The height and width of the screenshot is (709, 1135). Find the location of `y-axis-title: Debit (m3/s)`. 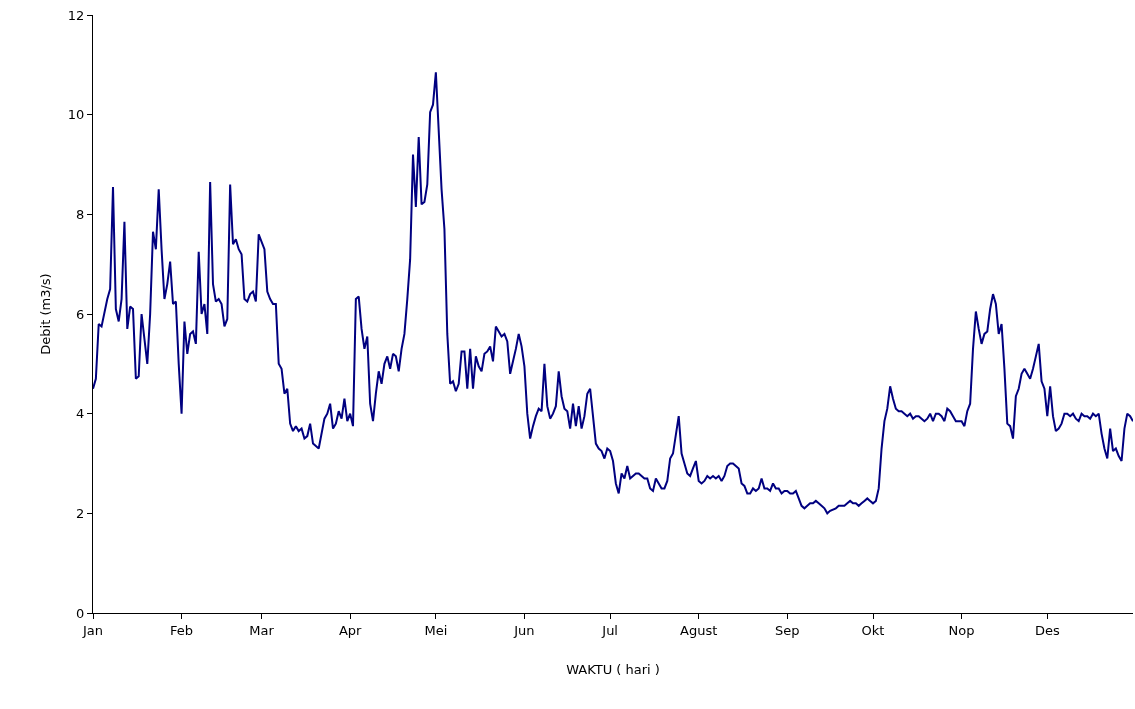

y-axis-title: Debit (m3/s) is located at coordinates (45, 314).